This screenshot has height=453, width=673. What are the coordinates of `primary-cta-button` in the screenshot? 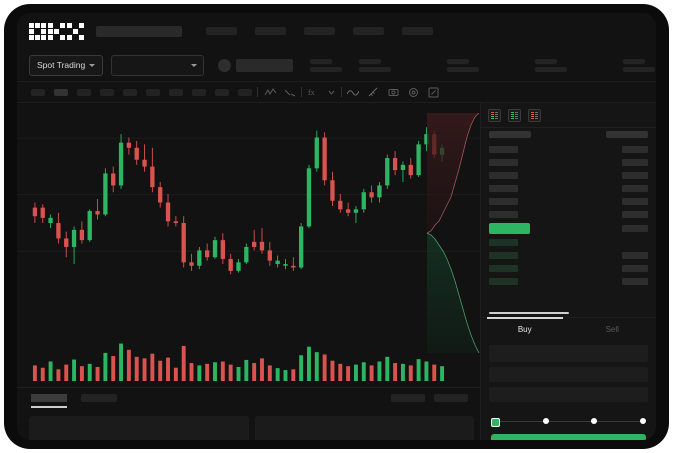 It's located at (568, 437).